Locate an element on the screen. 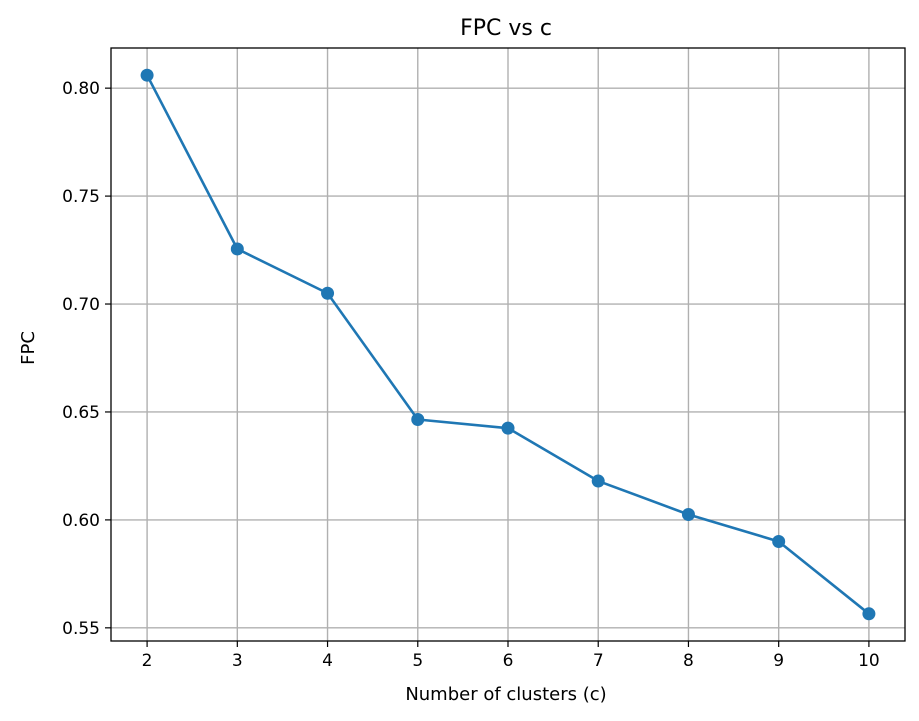 Image resolution: width=919 pixels, height=721 pixels. x-tick-label: 3 is located at coordinates (237, 661).